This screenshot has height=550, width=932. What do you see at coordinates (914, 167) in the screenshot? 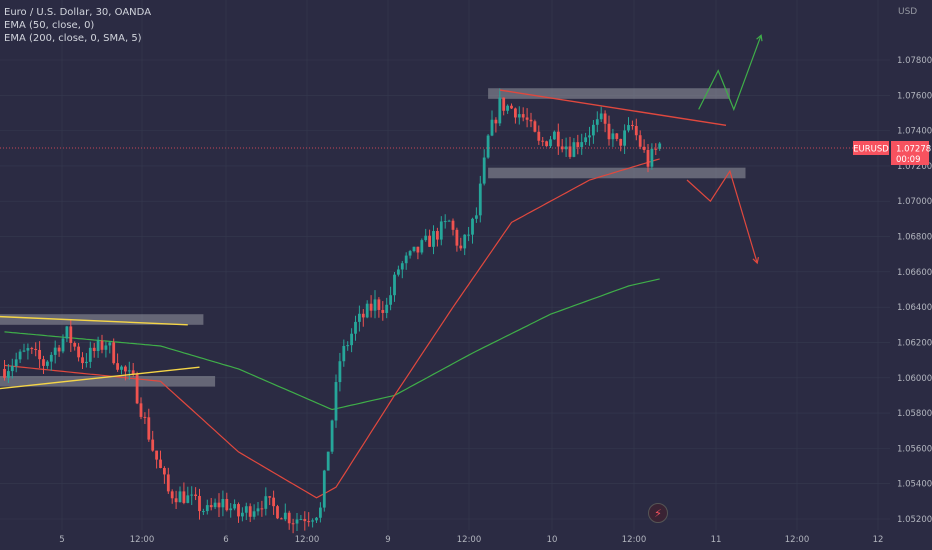
I see `y-tick-label: 1.07200` at bounding box center [914, 167].